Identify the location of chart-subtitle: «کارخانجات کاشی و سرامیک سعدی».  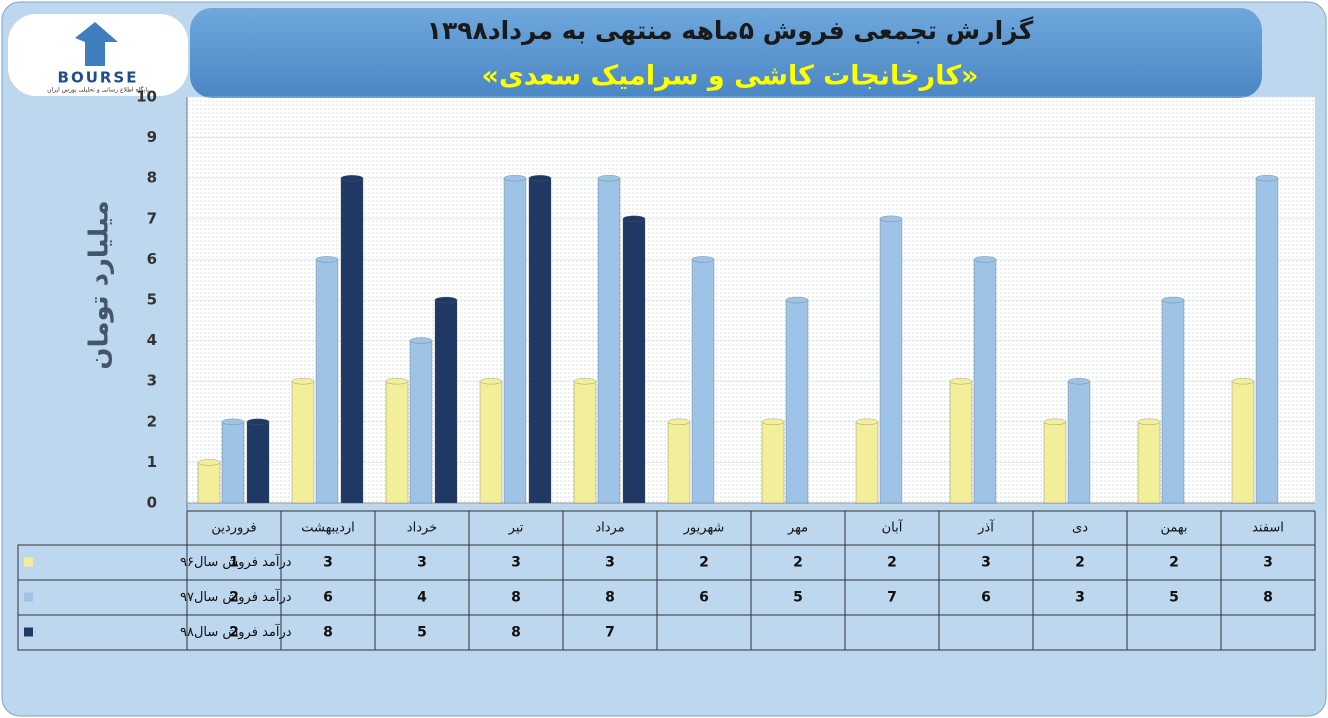
(730, 76).